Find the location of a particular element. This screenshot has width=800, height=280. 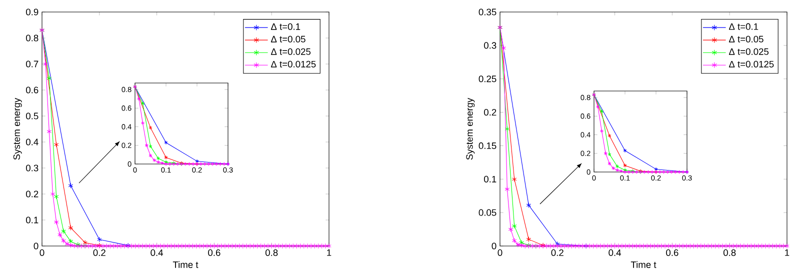

y-tick-label: 0.5 is located at coordinates (32, 116).